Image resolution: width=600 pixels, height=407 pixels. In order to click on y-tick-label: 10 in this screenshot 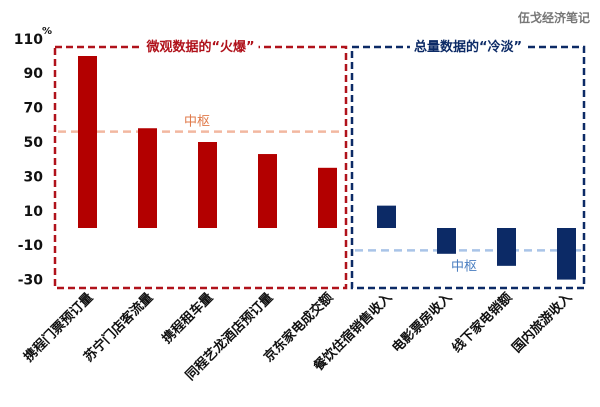, I will do `click(34, 212)`.